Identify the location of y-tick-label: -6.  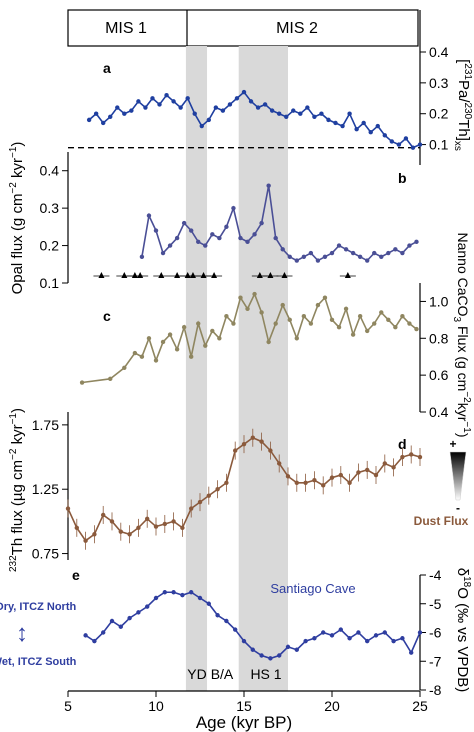
(435, 633).